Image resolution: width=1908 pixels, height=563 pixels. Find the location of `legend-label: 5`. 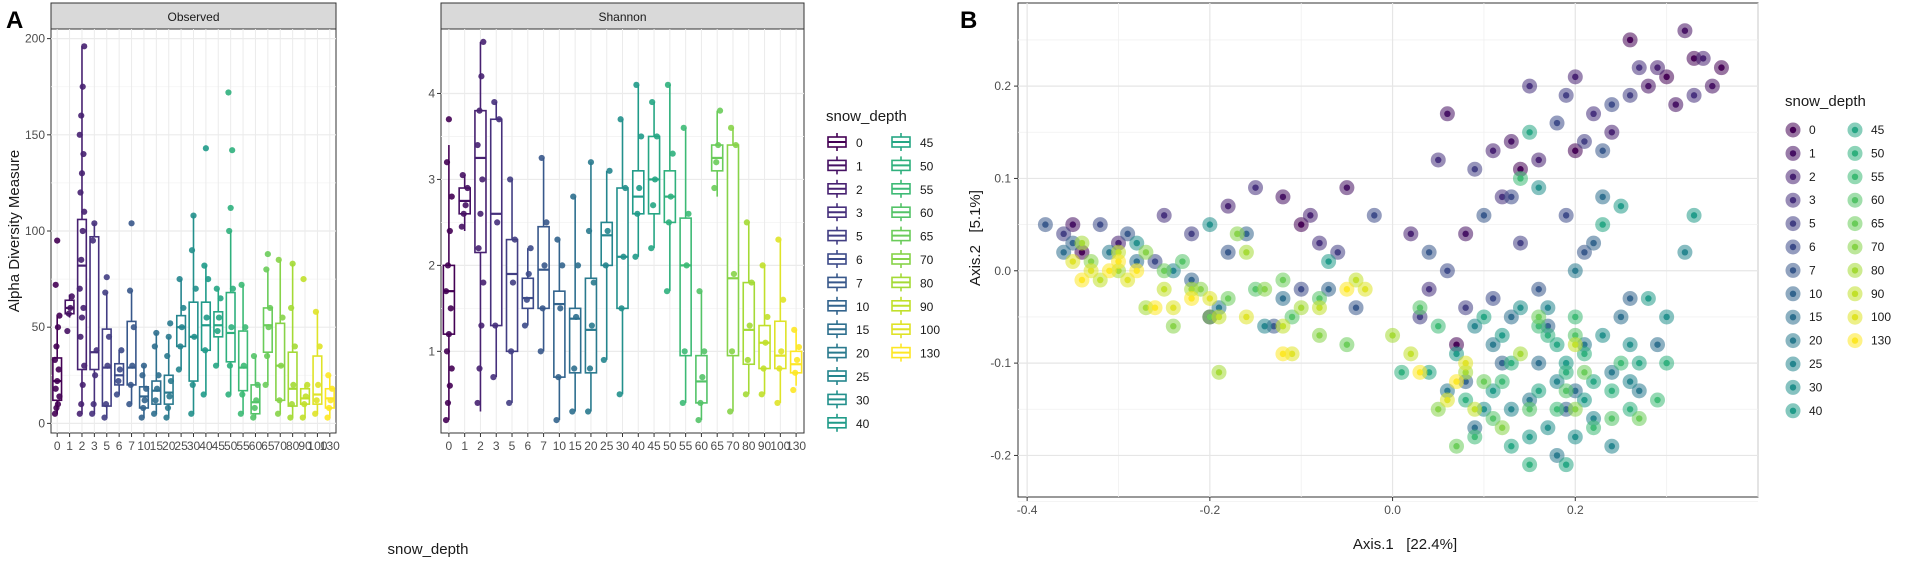

legend-label: 5 is located at coordinates (859, 237).